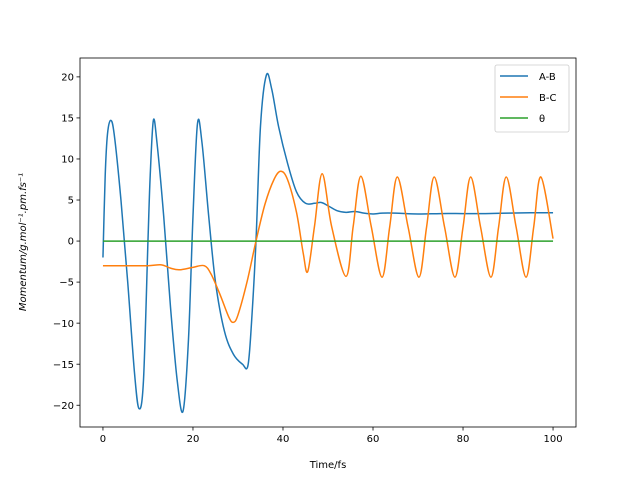 This screenshot has height=484, width=640. Describe the element at coordinates (66, 283) in the screenshot. I see `y-tick-label: −5` at that location.